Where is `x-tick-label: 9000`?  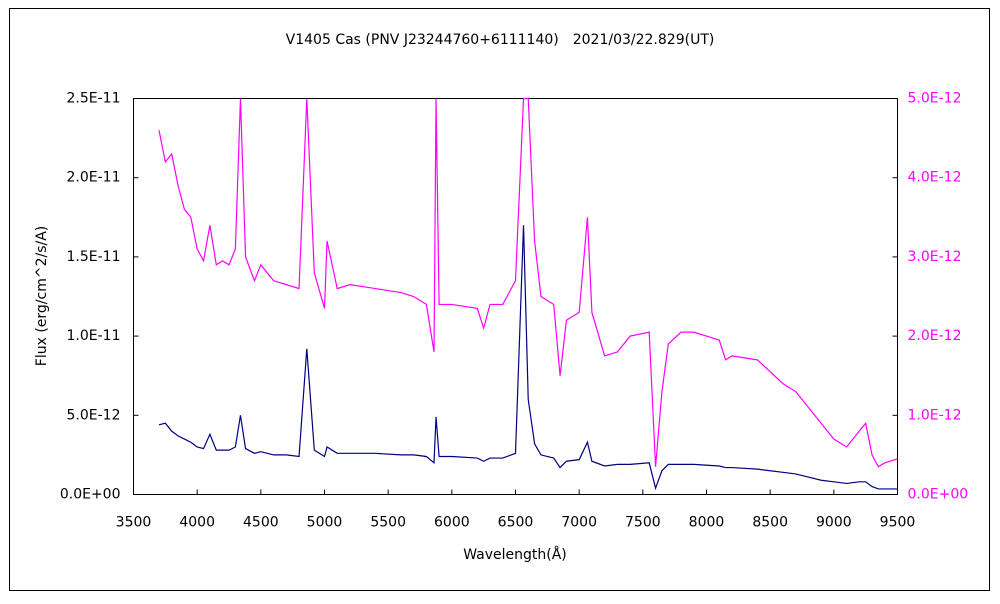
x-tick-label: 9000 is located at coordinates (834, 523).